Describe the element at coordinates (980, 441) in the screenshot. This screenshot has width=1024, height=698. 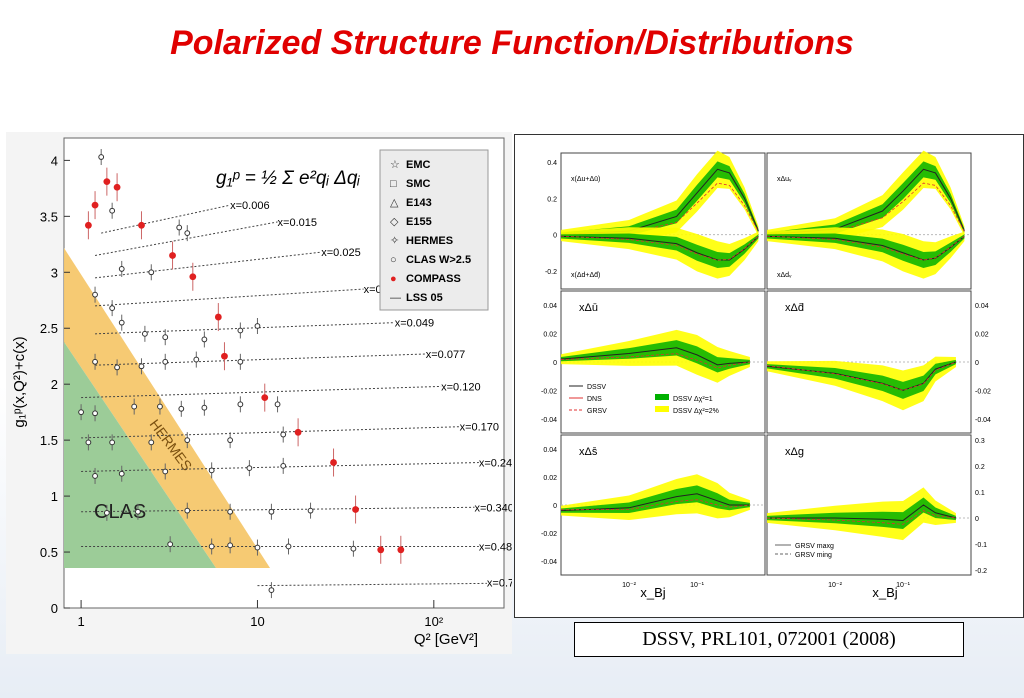
I see `dssv-y-tick-label: 0.3` at that location.